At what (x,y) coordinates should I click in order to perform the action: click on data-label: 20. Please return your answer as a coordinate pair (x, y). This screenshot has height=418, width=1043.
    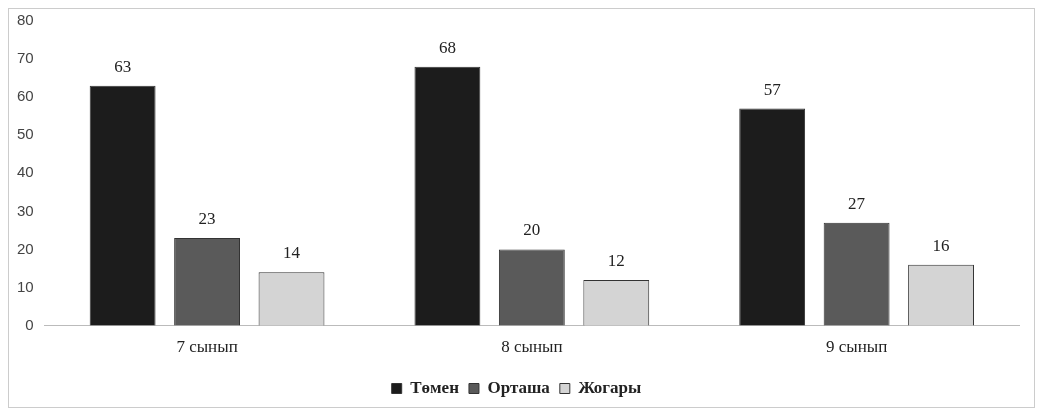
    Looking at the image, I should click on (532, 230).